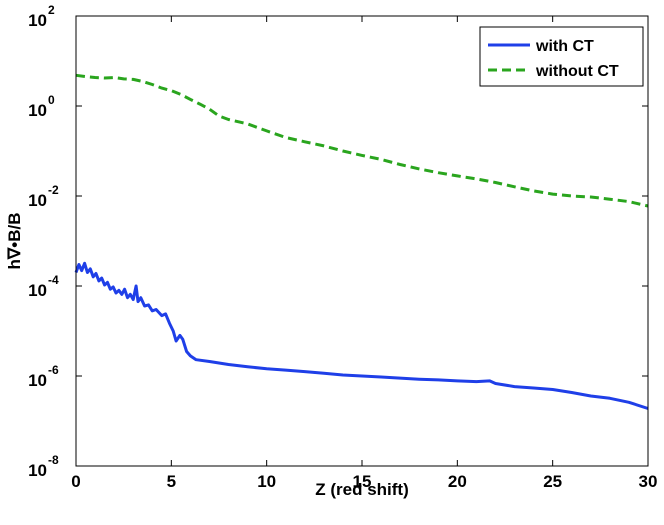  Describe the element at coordinates (266, 481) in the screenshot. I see `x-tick-label: 10` at that location.